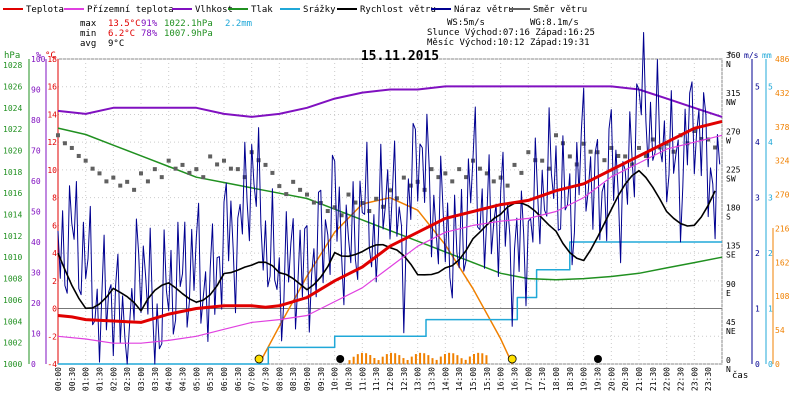 Image resolution: width=800 pixels, height=400 pixels. What do you see at coordinates (88, 44) in the screenshot?
I see `stats-label: avg` at bounding box center [88, 44].